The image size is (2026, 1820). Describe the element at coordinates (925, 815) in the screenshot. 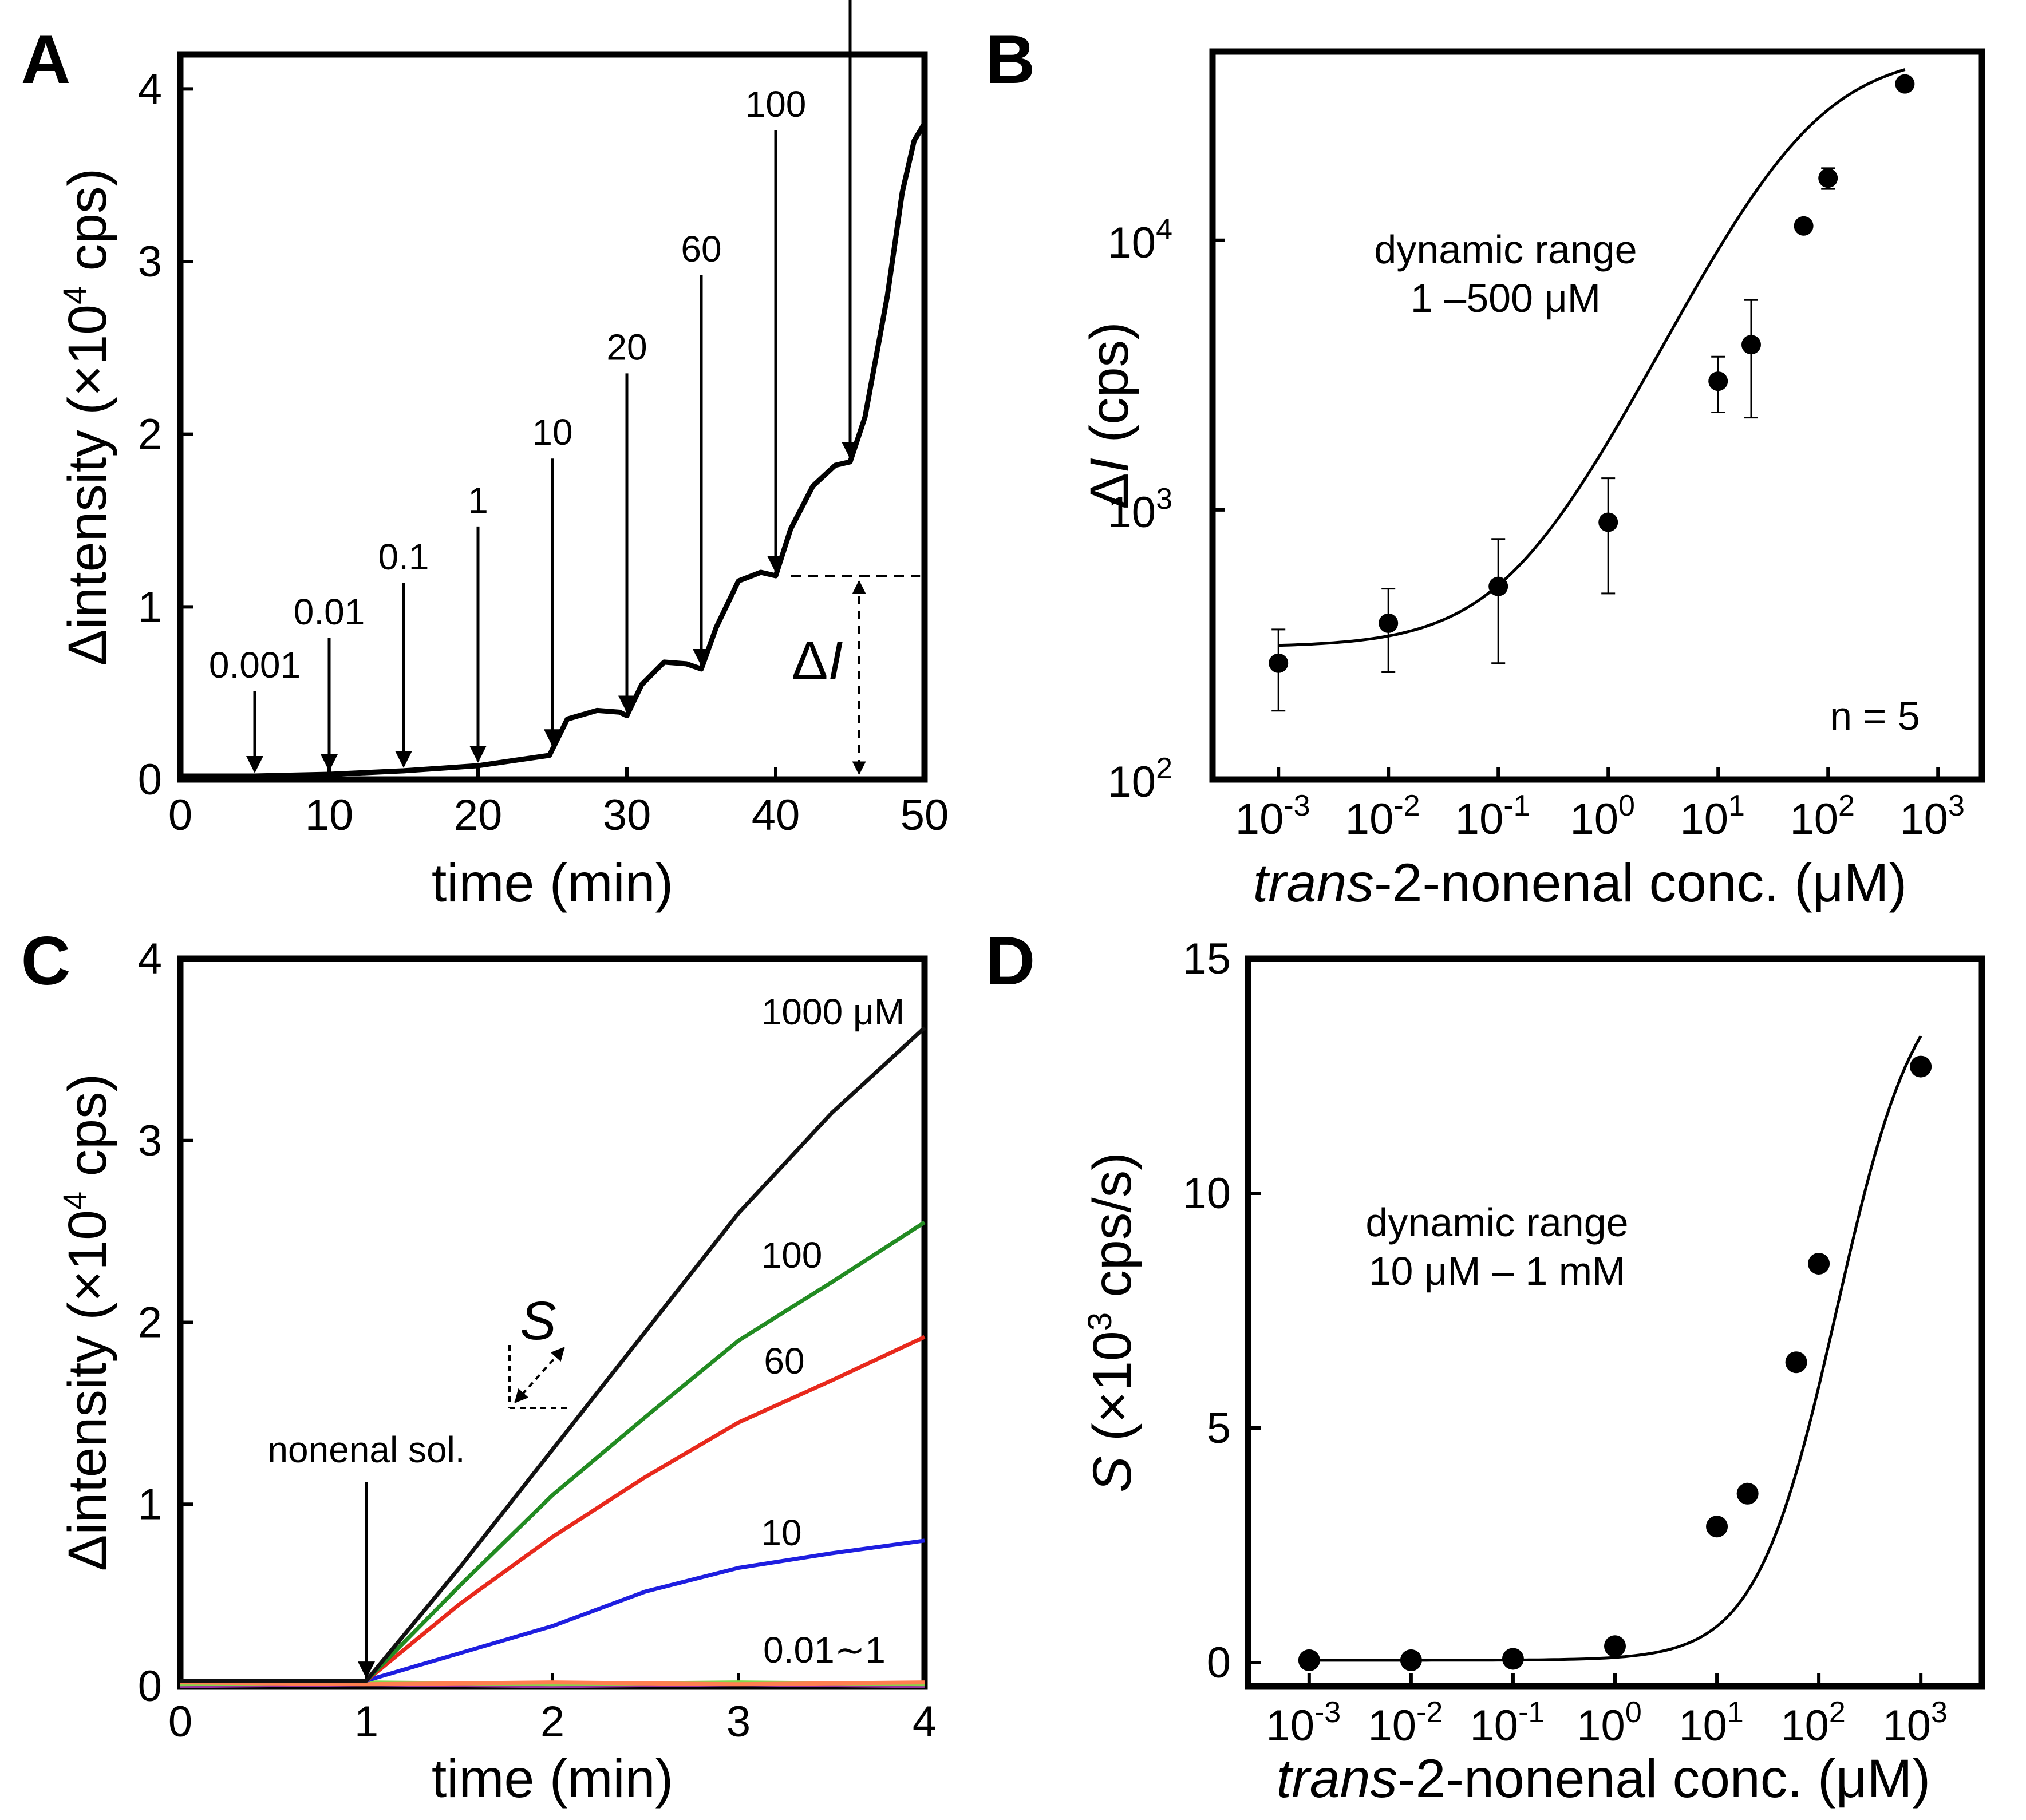

I see `x-tick-label: 50` at that location.